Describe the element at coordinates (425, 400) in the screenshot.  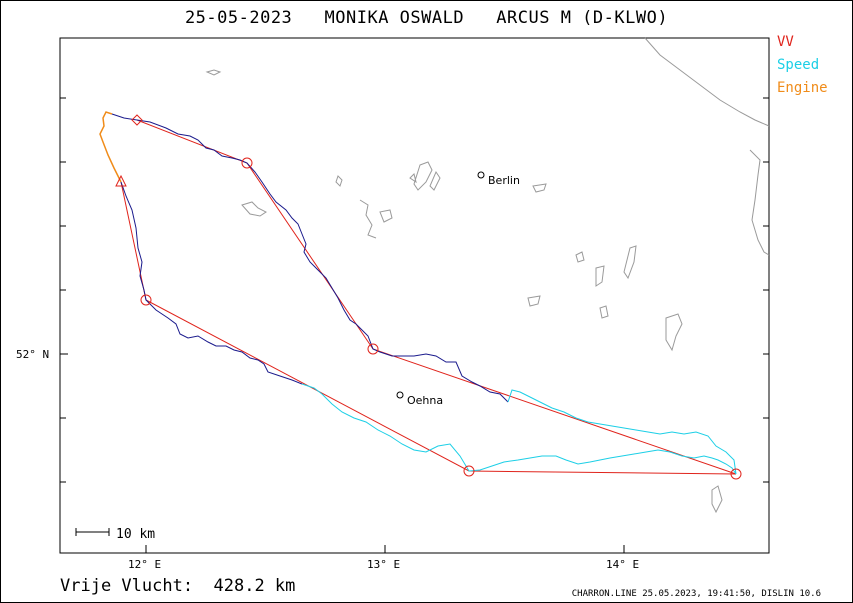
I see `city-label-oehna: Oehna` at that location.